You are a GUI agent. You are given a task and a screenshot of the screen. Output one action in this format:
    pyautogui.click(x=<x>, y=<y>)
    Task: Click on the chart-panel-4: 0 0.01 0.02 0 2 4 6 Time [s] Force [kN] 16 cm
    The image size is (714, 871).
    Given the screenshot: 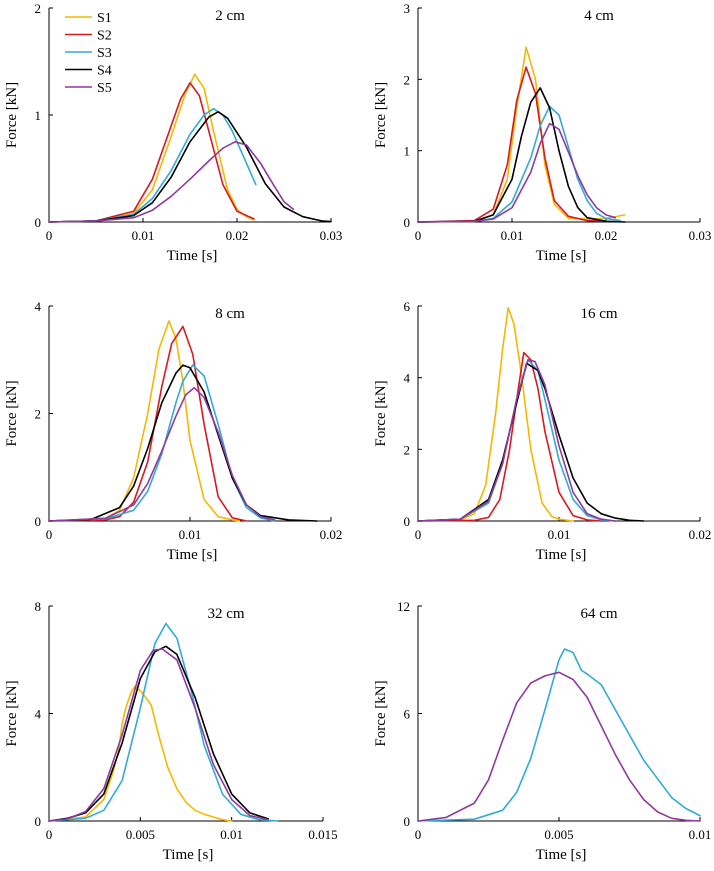 What is the action you would take?
    pyautogui.click(x=542, y=431)
    